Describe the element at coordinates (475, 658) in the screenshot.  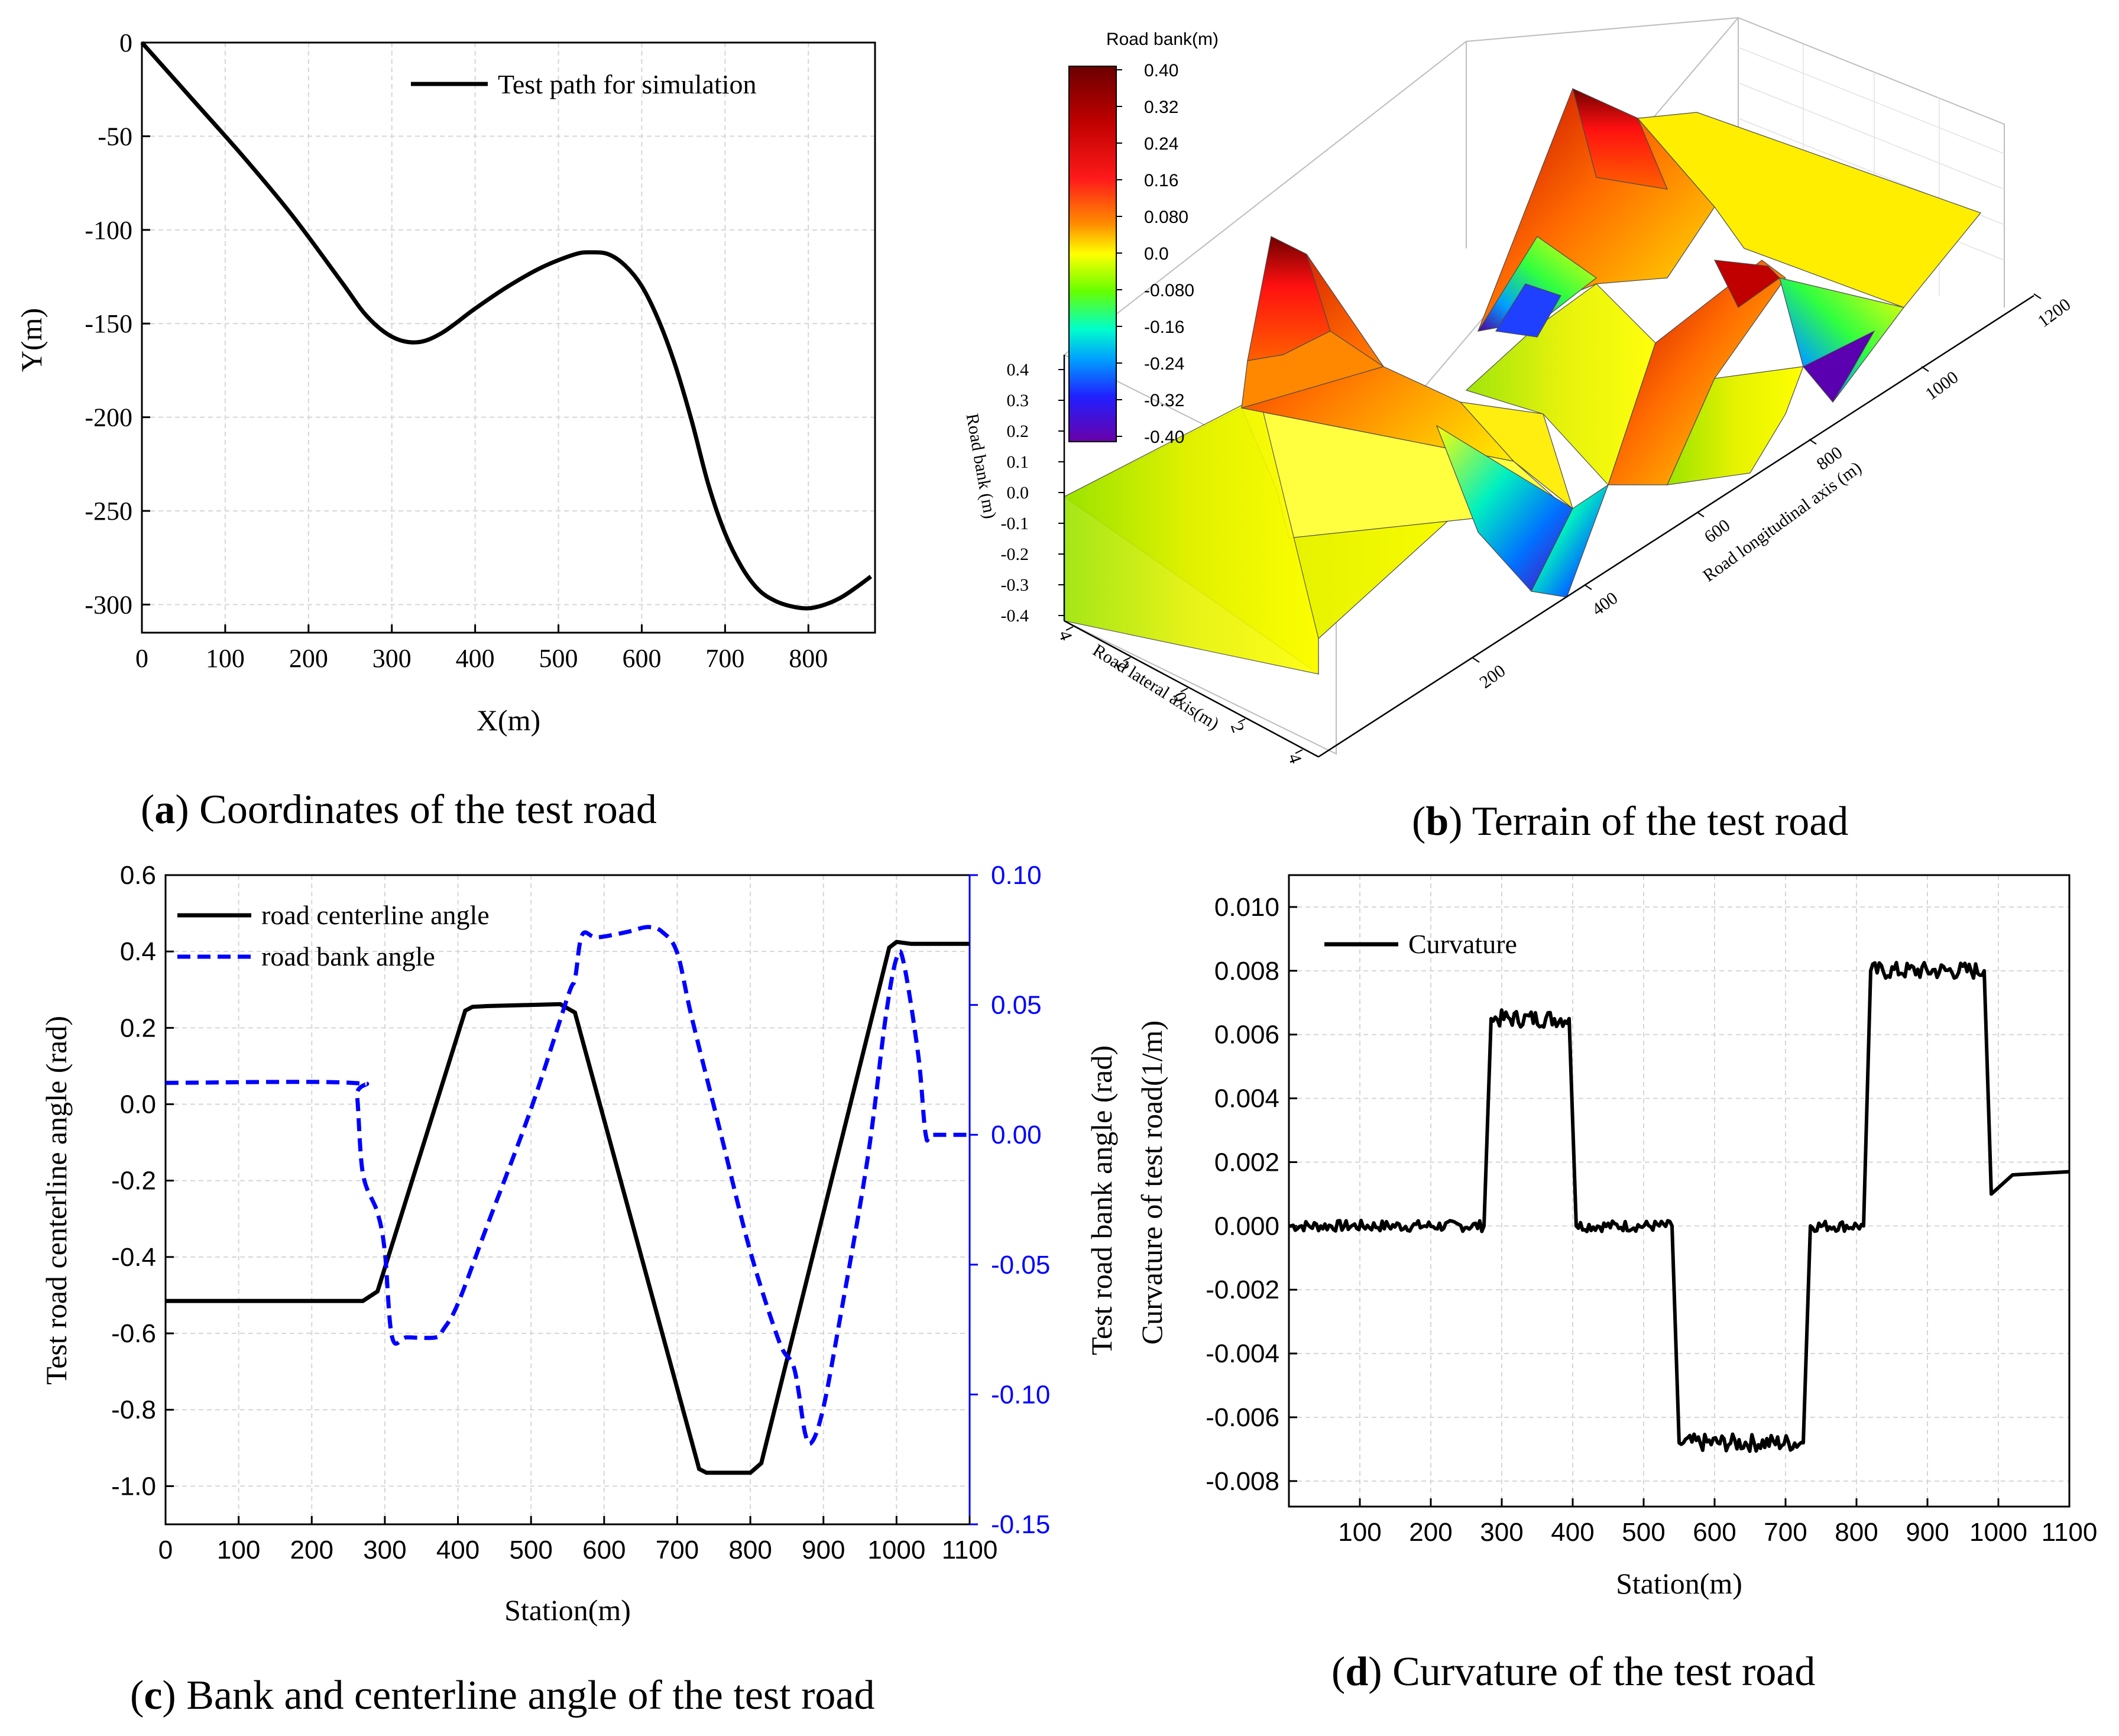
I see `x-tick-label: 400` at that location.